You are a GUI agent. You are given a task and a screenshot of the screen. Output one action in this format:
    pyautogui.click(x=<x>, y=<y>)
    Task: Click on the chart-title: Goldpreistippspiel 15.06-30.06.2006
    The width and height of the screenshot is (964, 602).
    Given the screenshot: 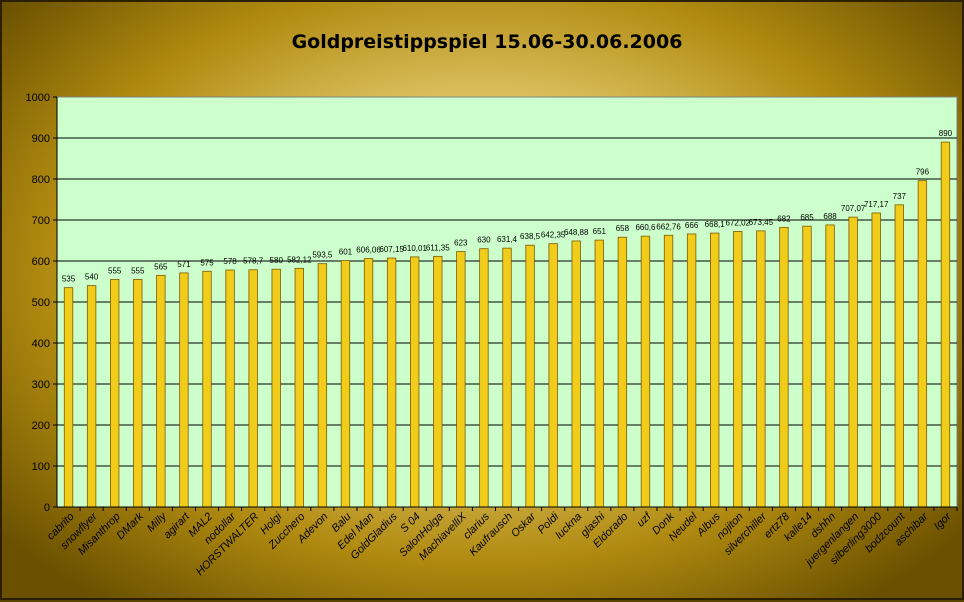 What is the action you would take?
    pyautogui.click(x=487, y=42)
    